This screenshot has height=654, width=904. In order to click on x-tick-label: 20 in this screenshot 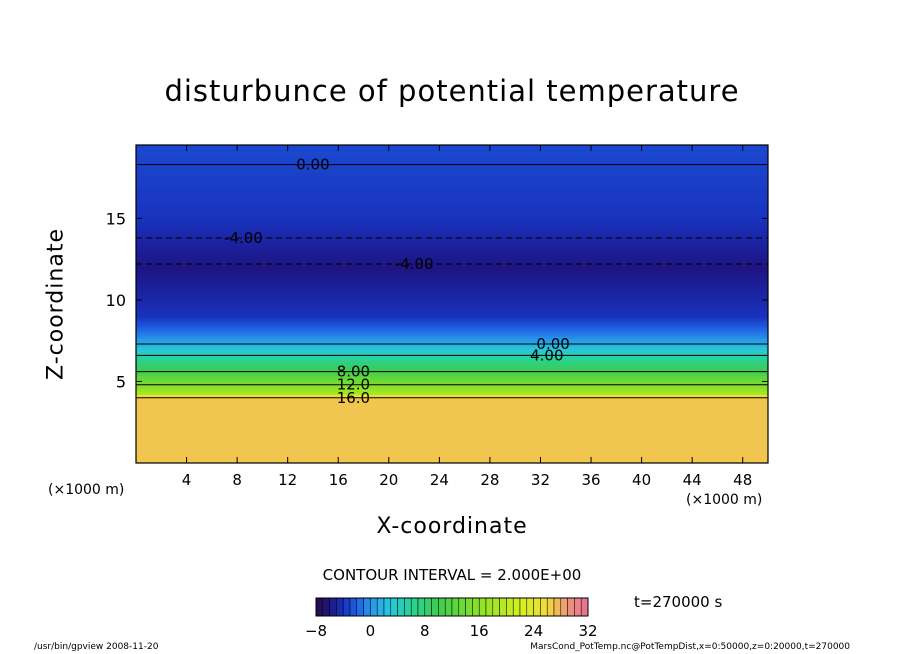, I will do `click(388, 480)`.